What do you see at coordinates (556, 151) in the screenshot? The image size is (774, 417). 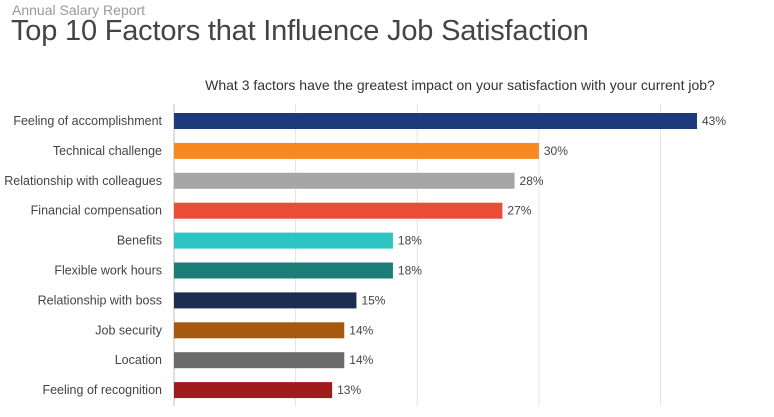 I see `data-label: 30%` at bounding box center [556, 151].